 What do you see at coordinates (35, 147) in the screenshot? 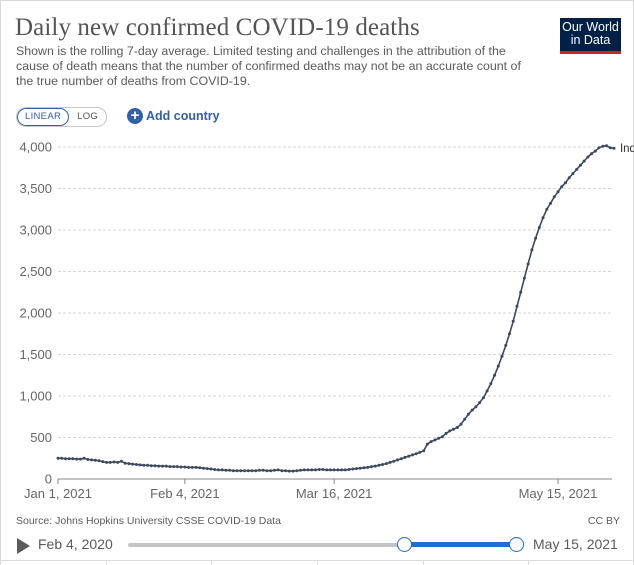
I see `y-tick-label: 4,000` at bounding box center [35, 147].